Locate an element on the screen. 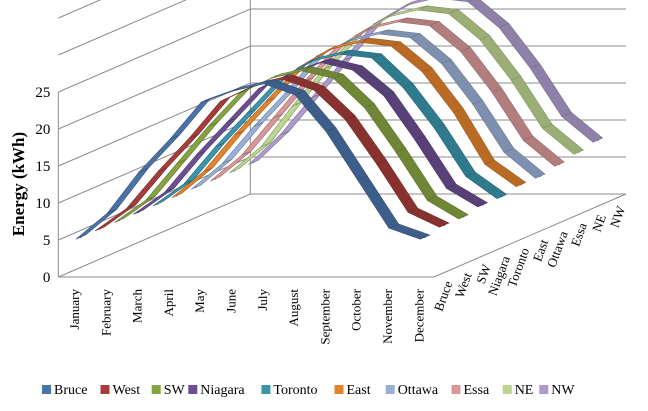 Image resolution: width=648 pixels, height=411 pixels. legend-label: East is located at coordinates (359, 390).